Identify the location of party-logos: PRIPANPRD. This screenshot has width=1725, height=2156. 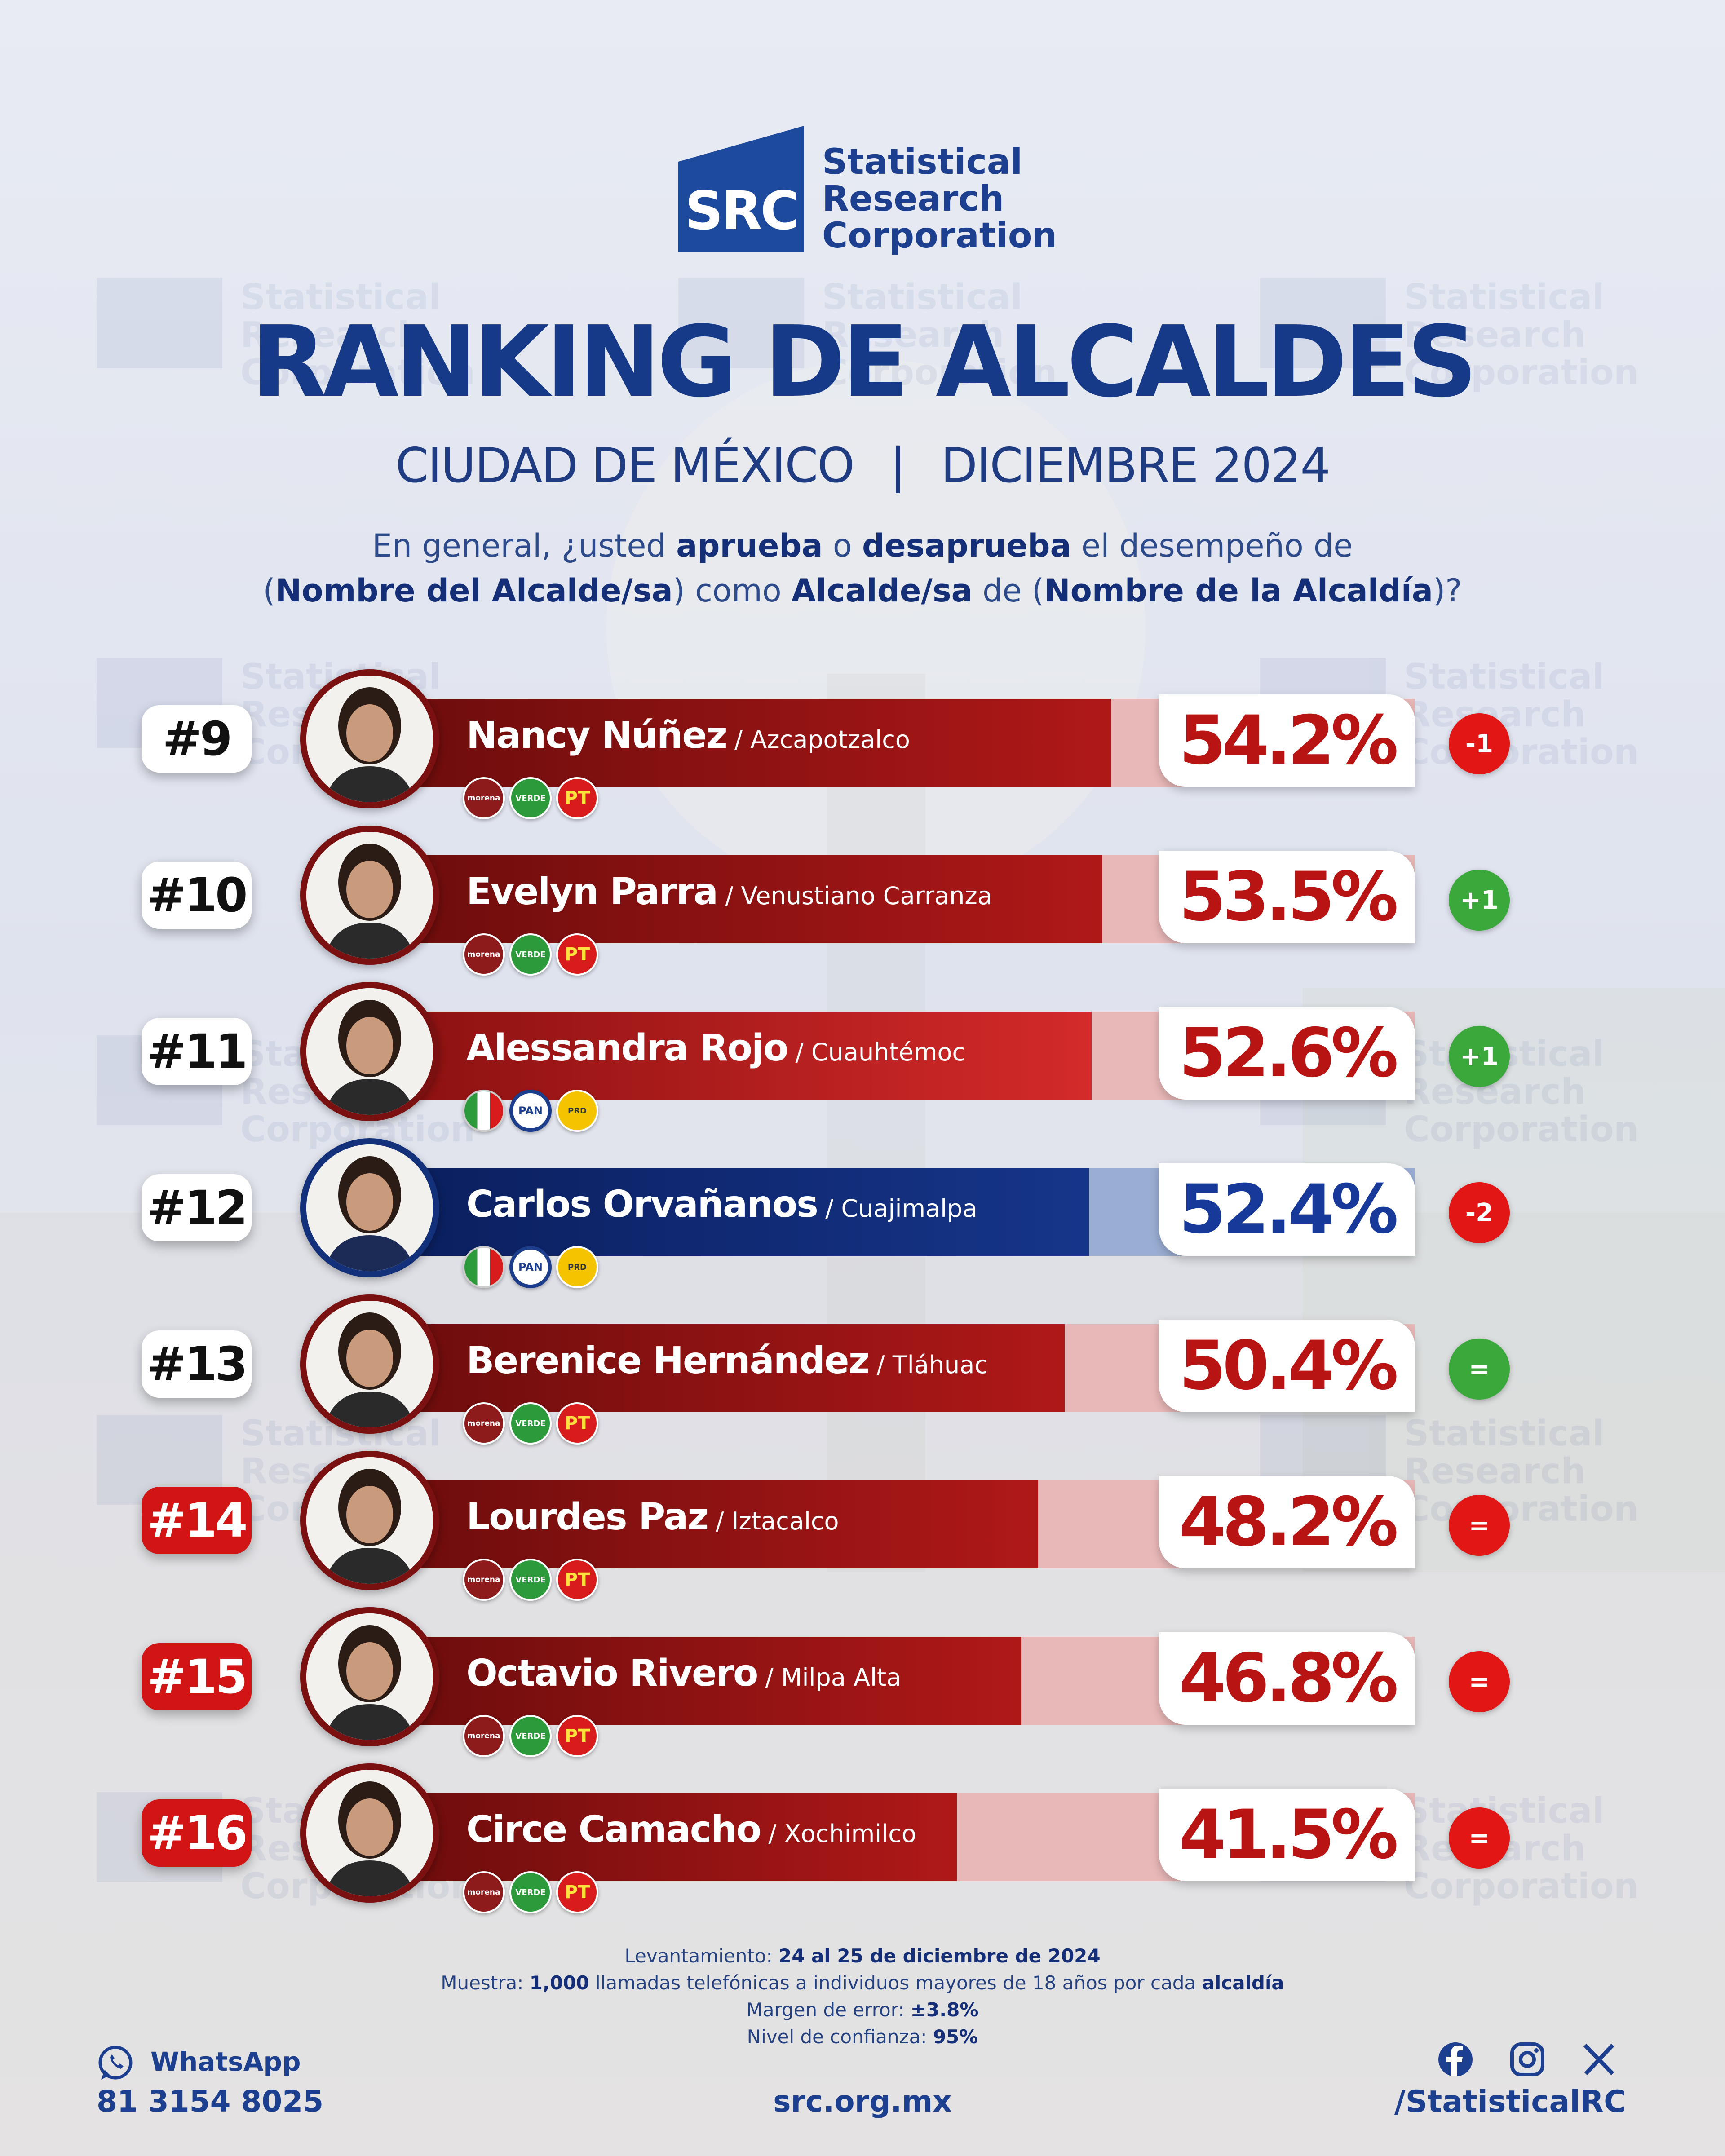
(530, 1112).